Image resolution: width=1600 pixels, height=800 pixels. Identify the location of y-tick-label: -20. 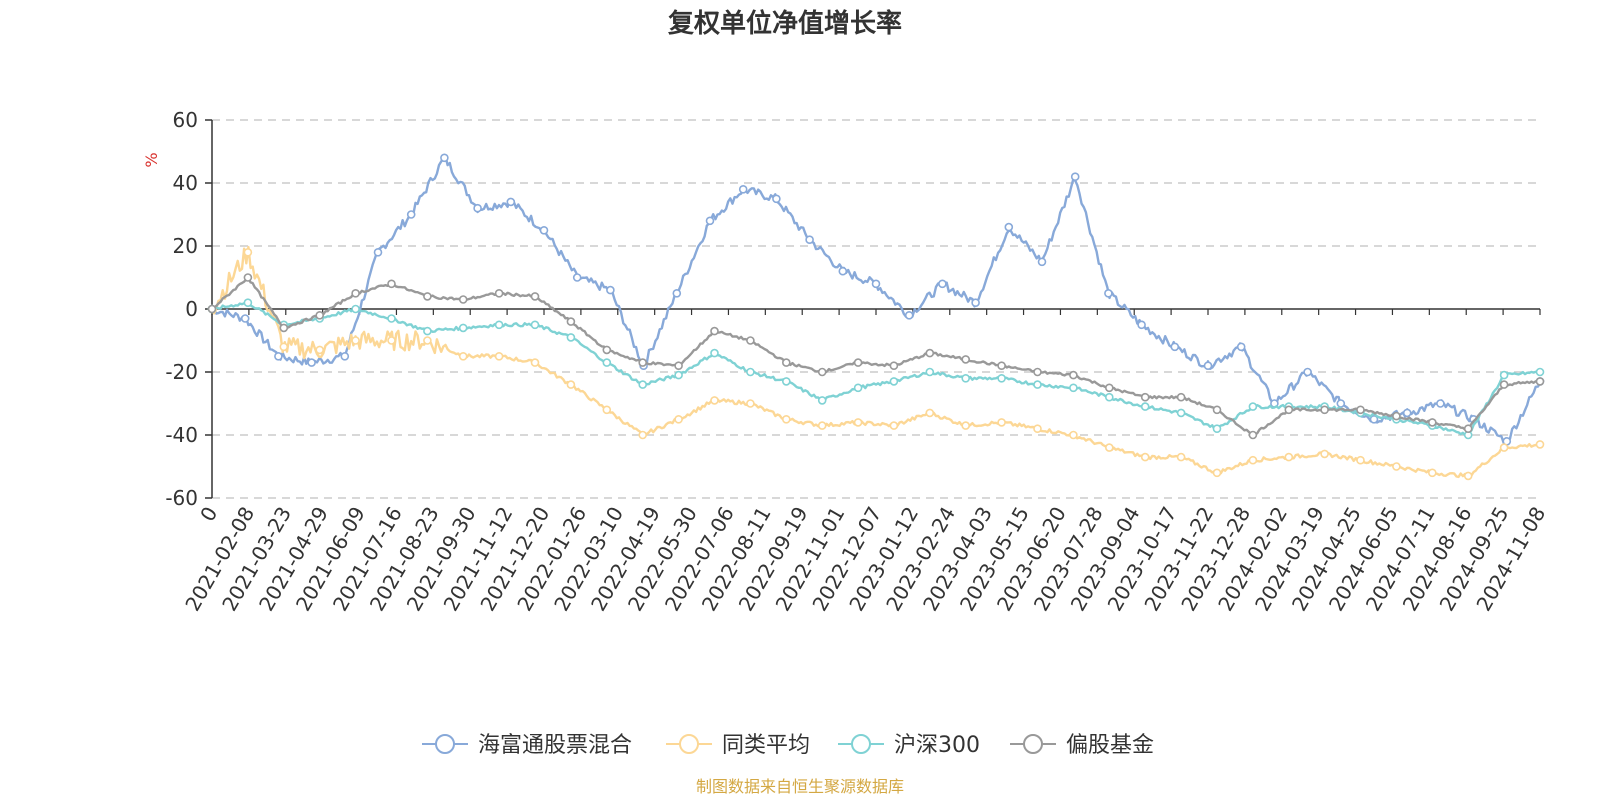
(181, 372).